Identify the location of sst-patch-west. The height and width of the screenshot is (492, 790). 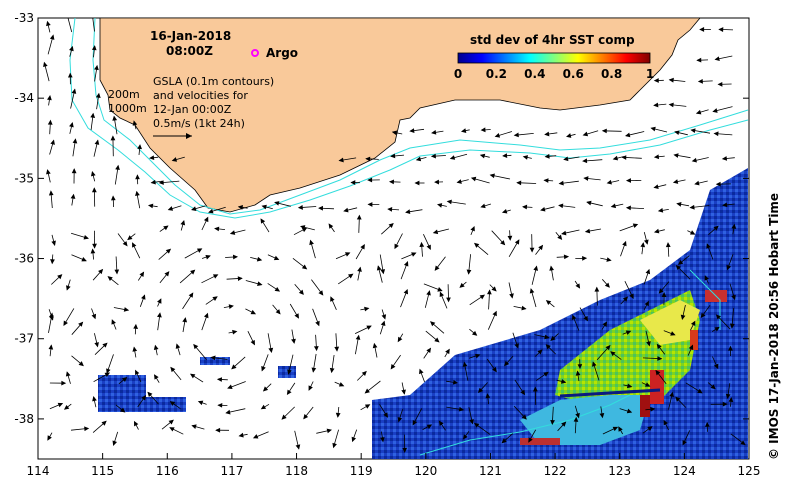
(122, 393).